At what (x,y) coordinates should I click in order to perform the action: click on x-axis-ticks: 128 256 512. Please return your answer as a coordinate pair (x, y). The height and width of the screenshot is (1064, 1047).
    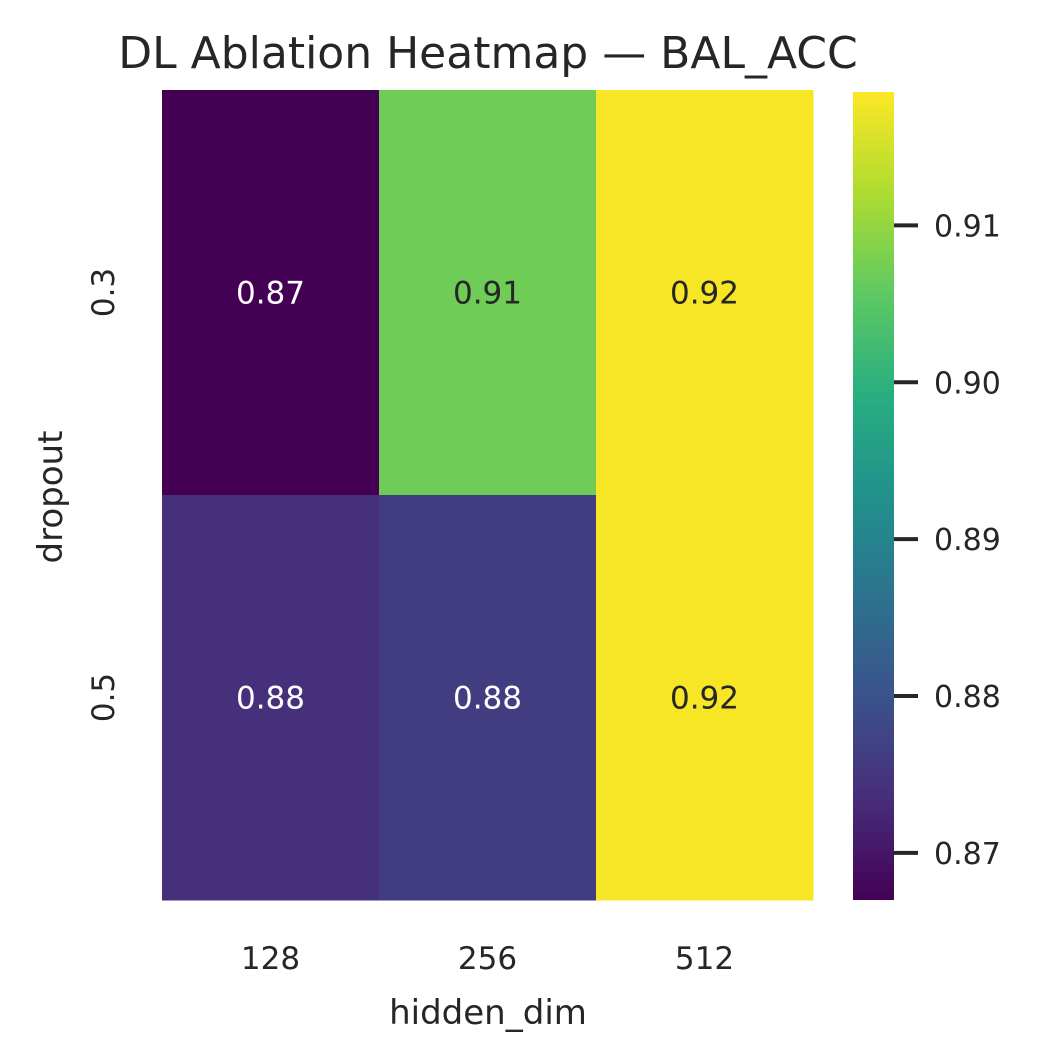
    Looking at the image, I should click on (487, 959).